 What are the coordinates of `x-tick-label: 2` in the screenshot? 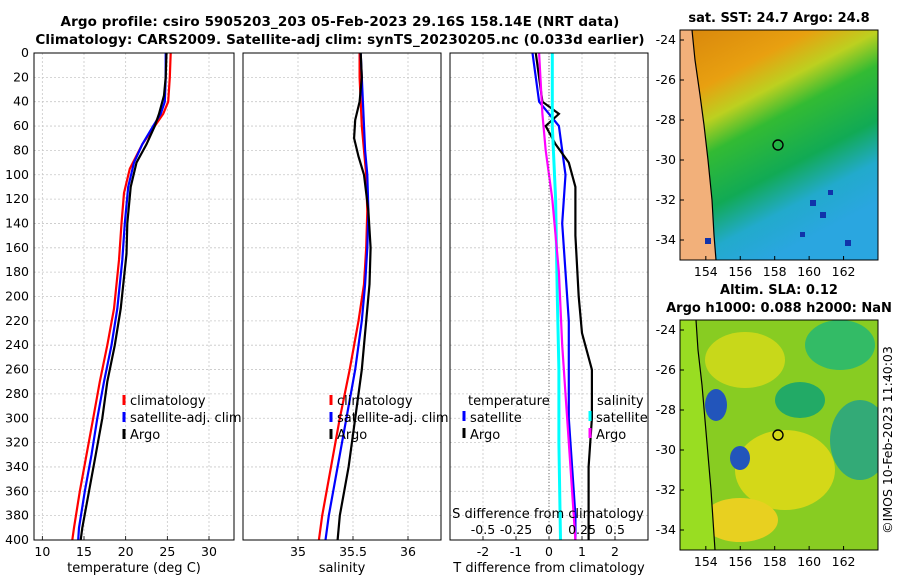 It's located at (615, 551).